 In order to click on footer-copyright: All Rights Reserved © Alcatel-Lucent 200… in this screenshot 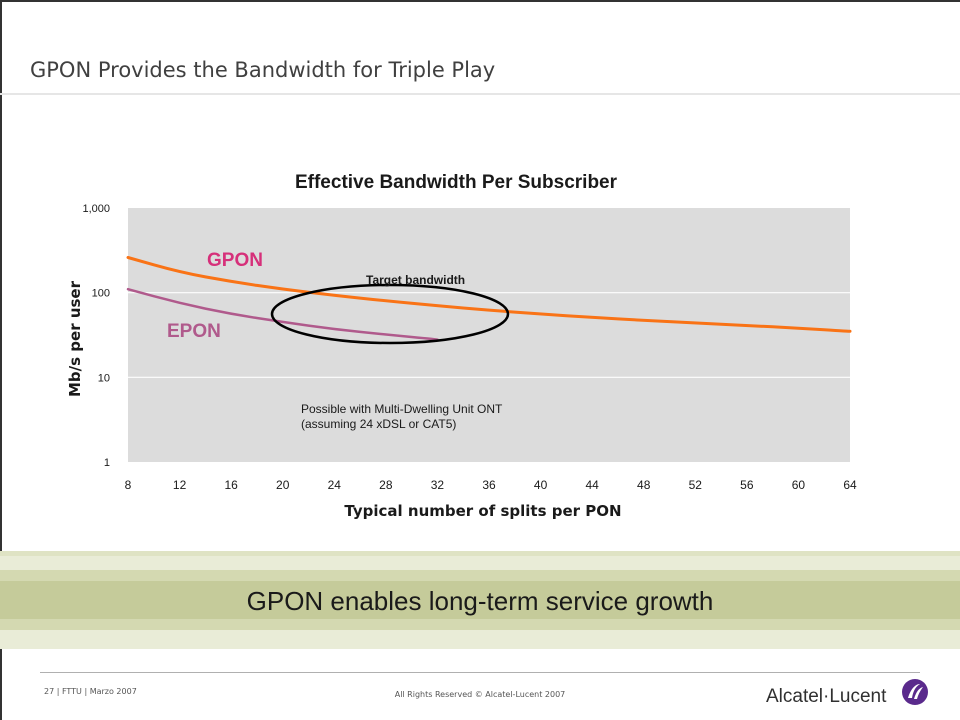, I will do `click(480, 694)`.